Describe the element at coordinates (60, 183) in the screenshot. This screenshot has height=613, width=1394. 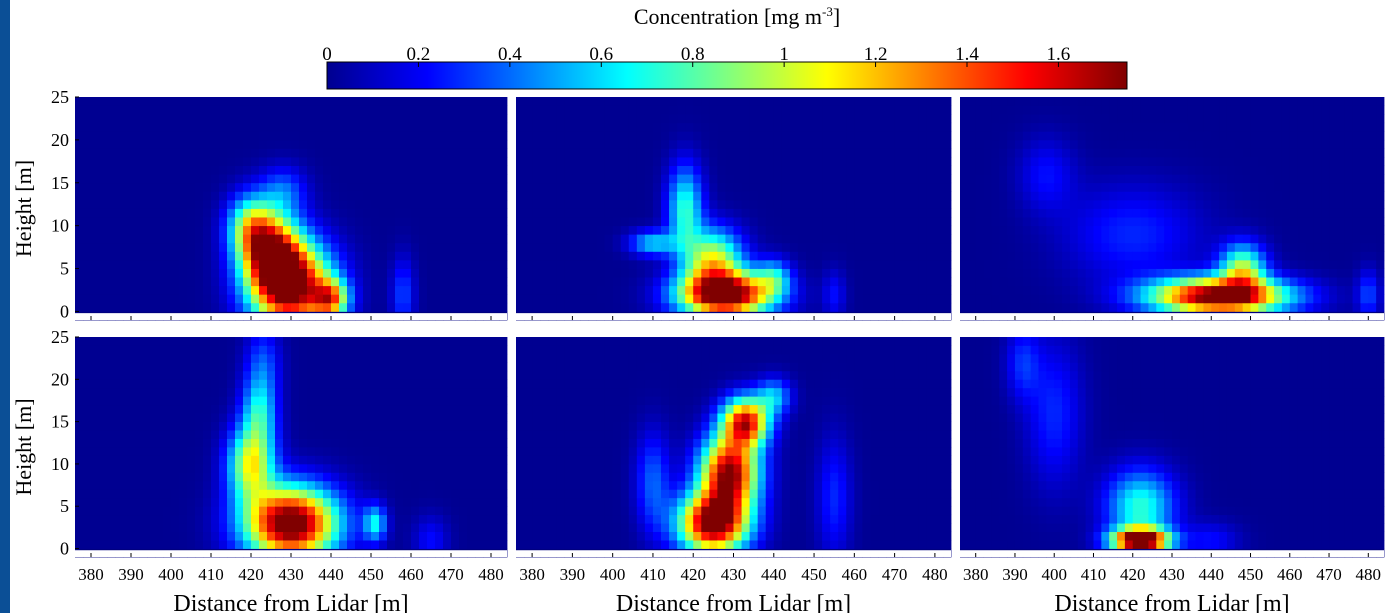
I see `y-tick-label: 15` at that location.